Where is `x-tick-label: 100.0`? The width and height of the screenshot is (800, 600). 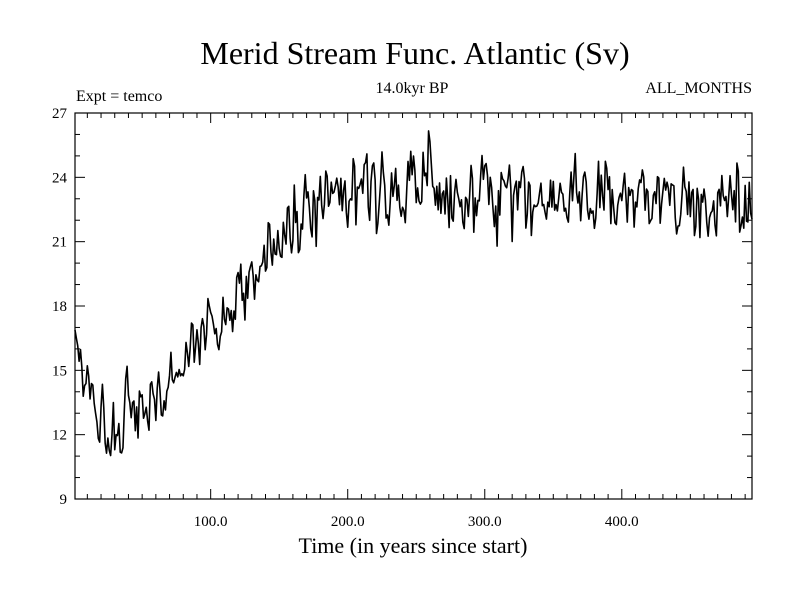 x-tick-label: 100.0 is located at coordinates (211, 522).